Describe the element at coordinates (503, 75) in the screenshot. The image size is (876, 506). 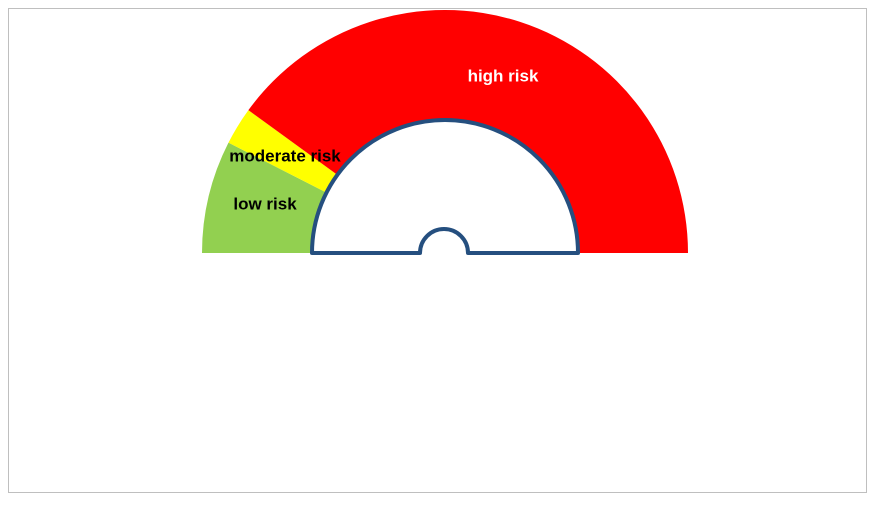
I see `segment-label: high risk` at that location.